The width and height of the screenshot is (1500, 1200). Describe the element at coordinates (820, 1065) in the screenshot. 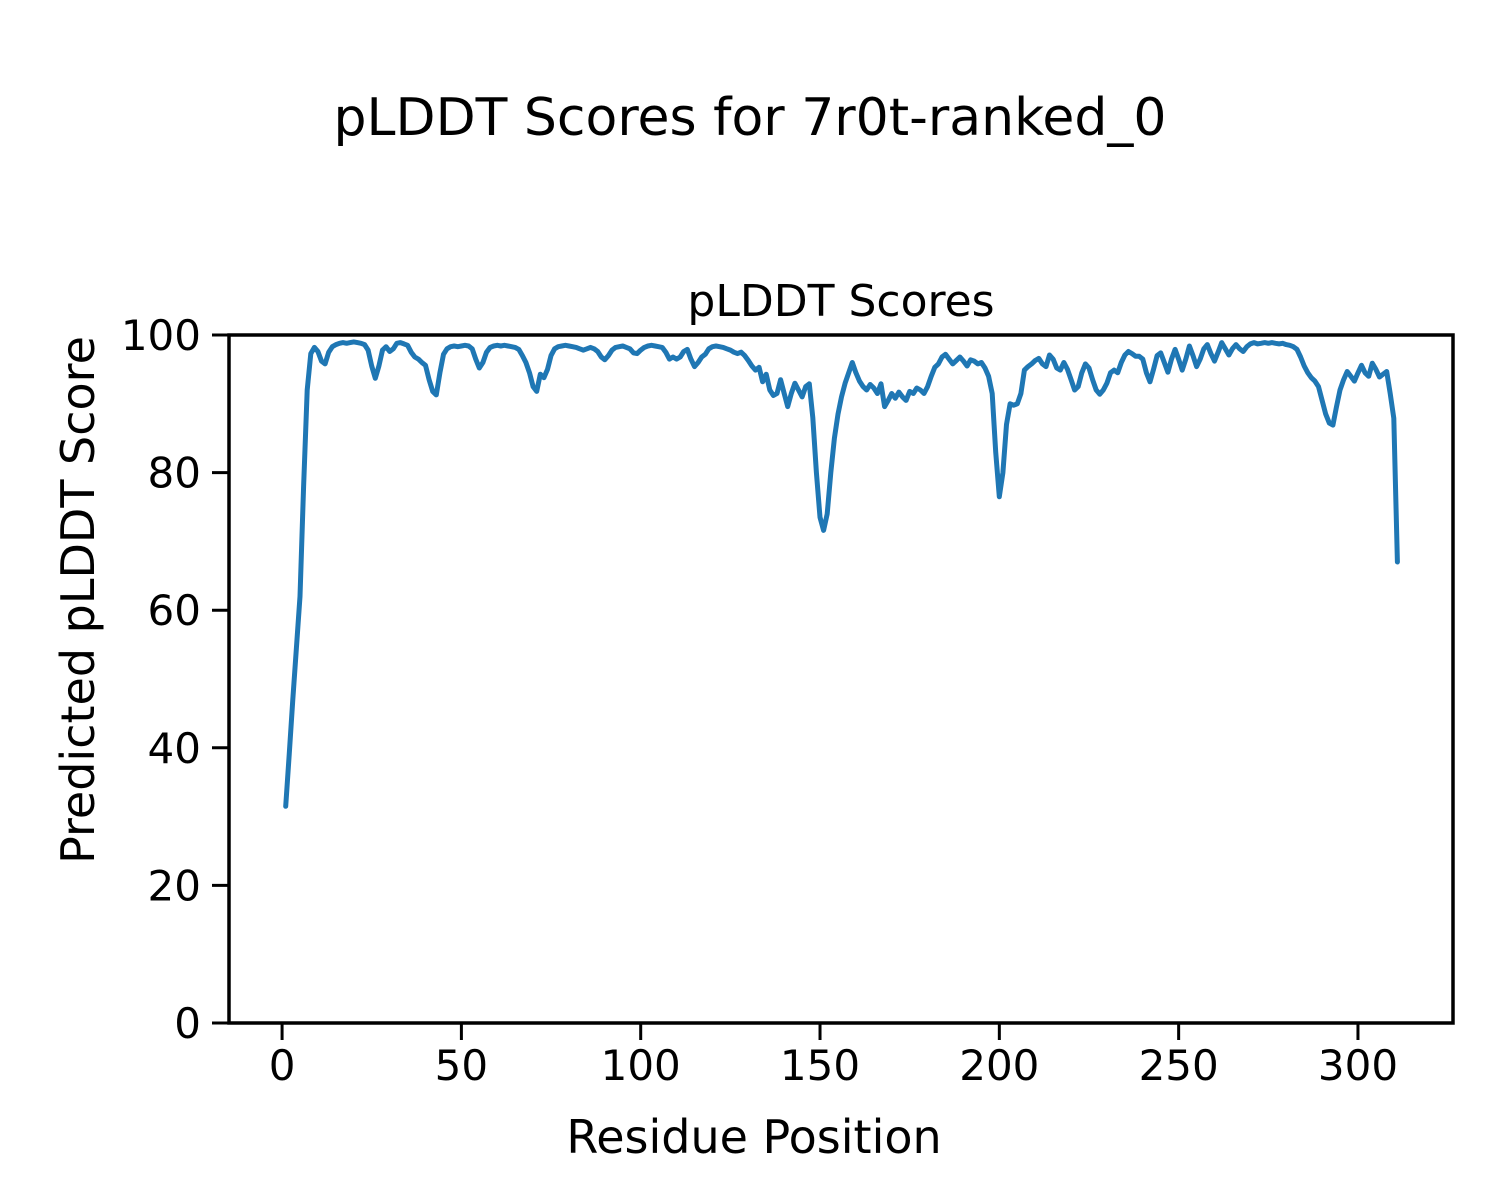

I see `x-tick-label: 150` at that location.